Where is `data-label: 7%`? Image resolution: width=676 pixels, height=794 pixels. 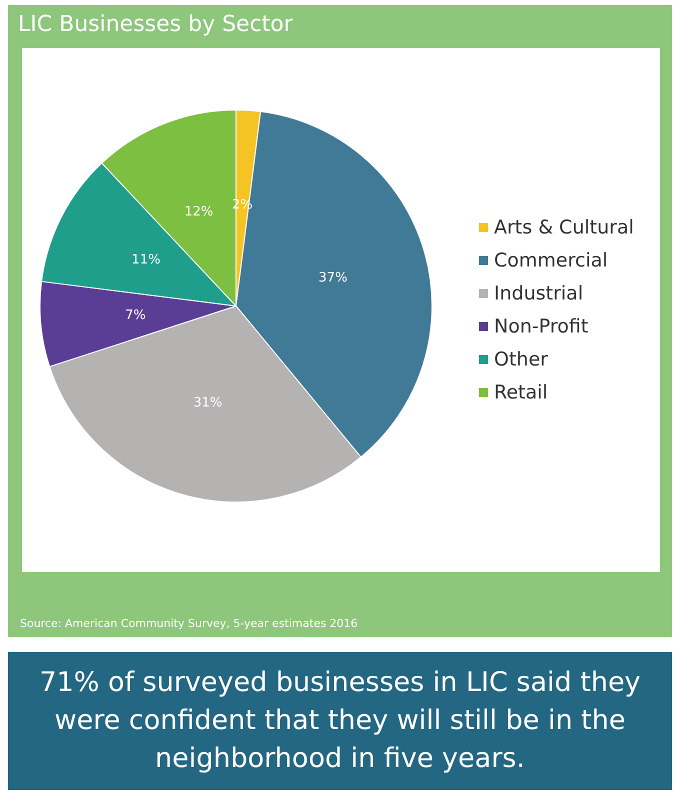
data-label: 7% is located at coordinates (135, 316).